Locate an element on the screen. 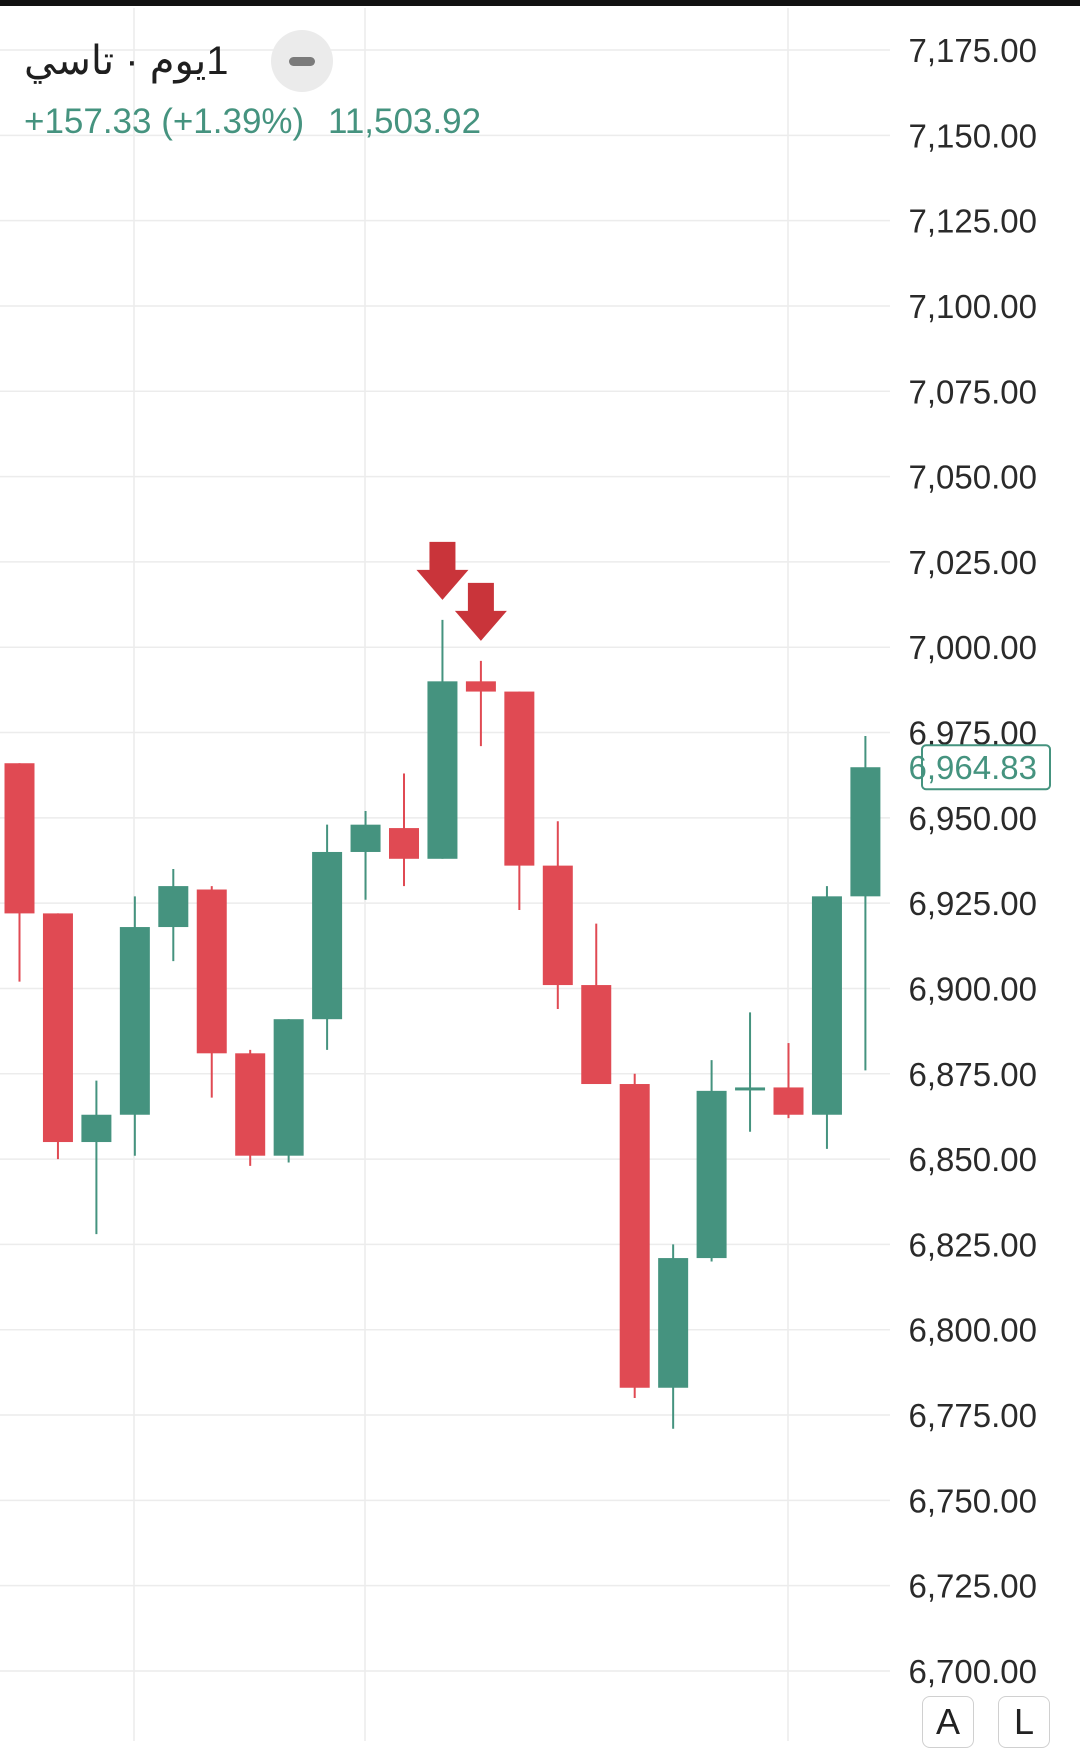 Image resolution: width=1080 pixels, height=1748 pixels. collapse-button is located at coordinates (301, 61).